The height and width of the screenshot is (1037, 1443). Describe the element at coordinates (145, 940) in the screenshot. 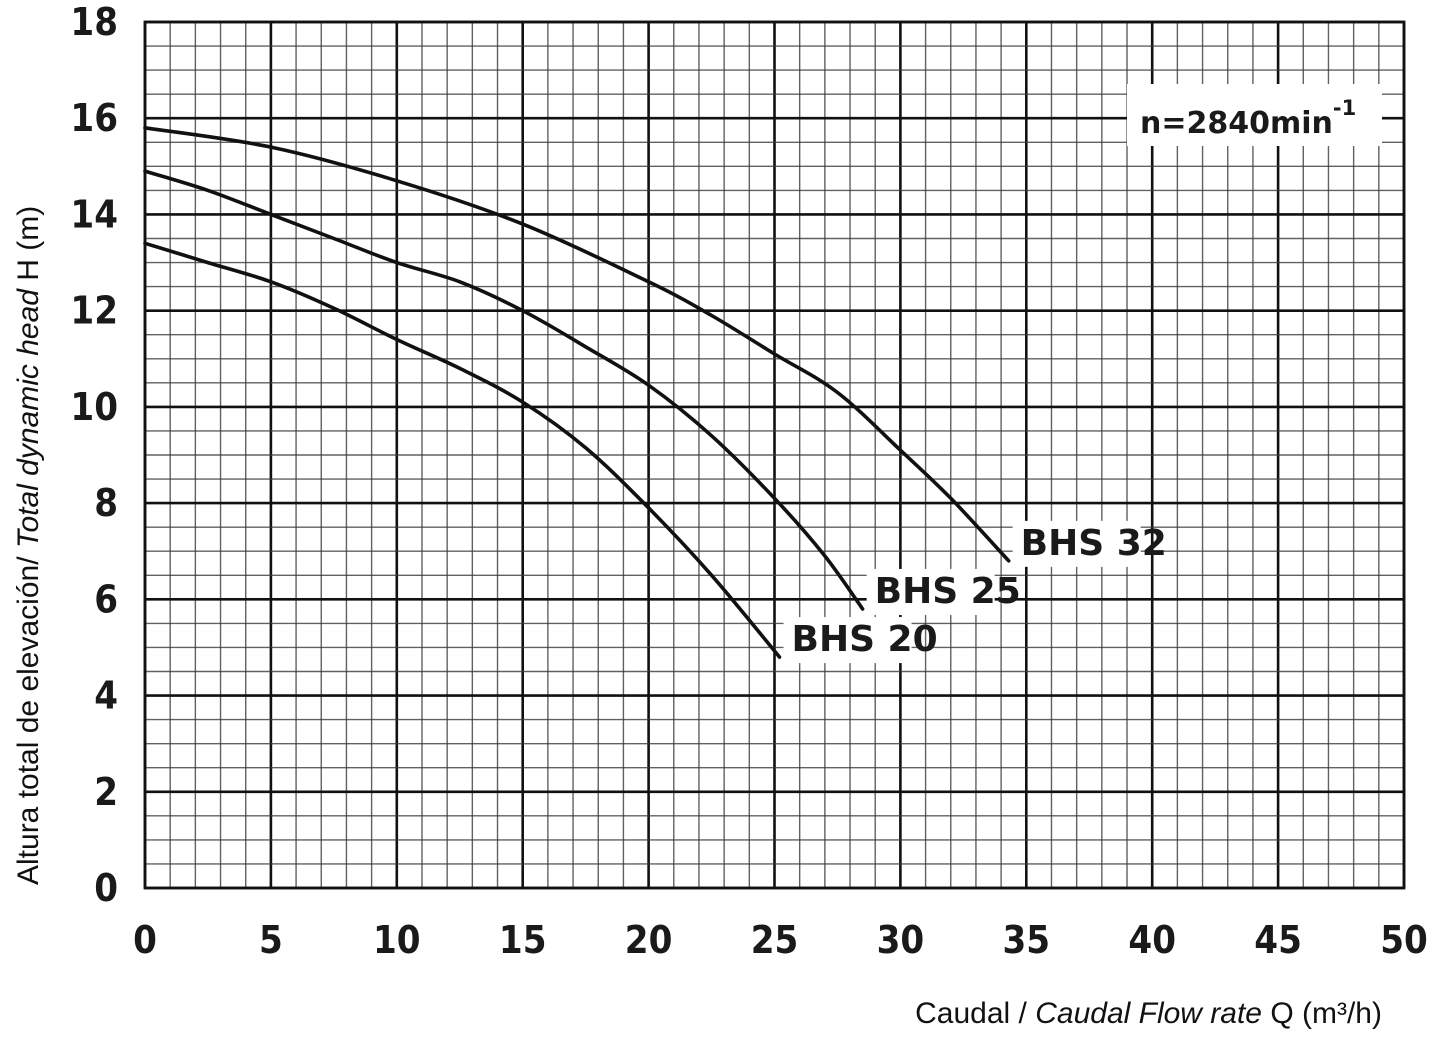

I see `x-tick-label: 0` at that location.